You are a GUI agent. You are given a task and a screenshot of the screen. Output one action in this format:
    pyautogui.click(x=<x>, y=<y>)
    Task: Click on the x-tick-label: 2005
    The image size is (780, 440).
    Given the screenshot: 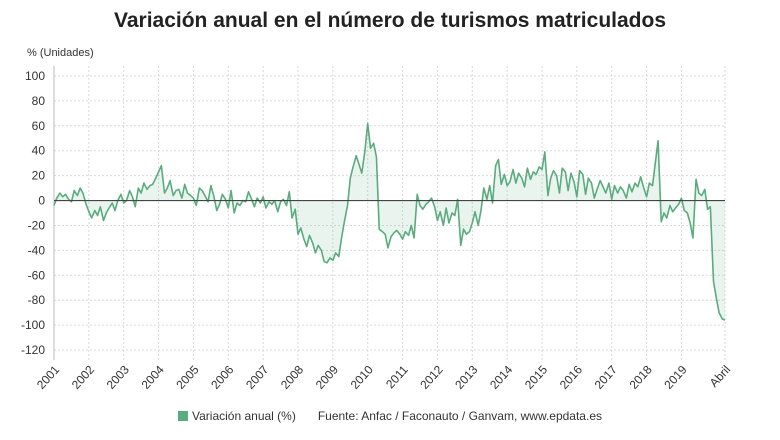 What is the action you would take?
    pyautogui.click(x=187, y=376)
    